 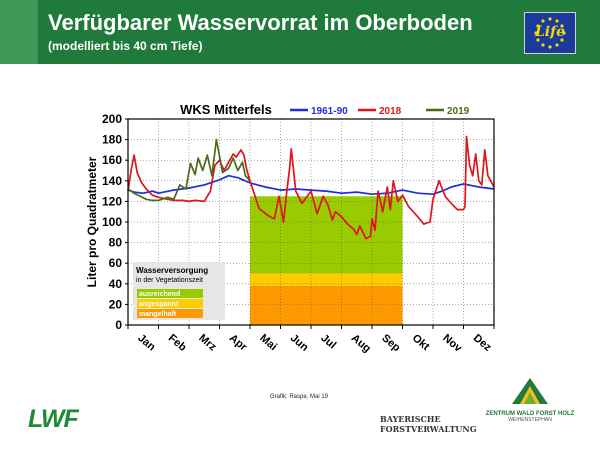 I want to click on y-tick-label: 200, so click(x=112, y=119).